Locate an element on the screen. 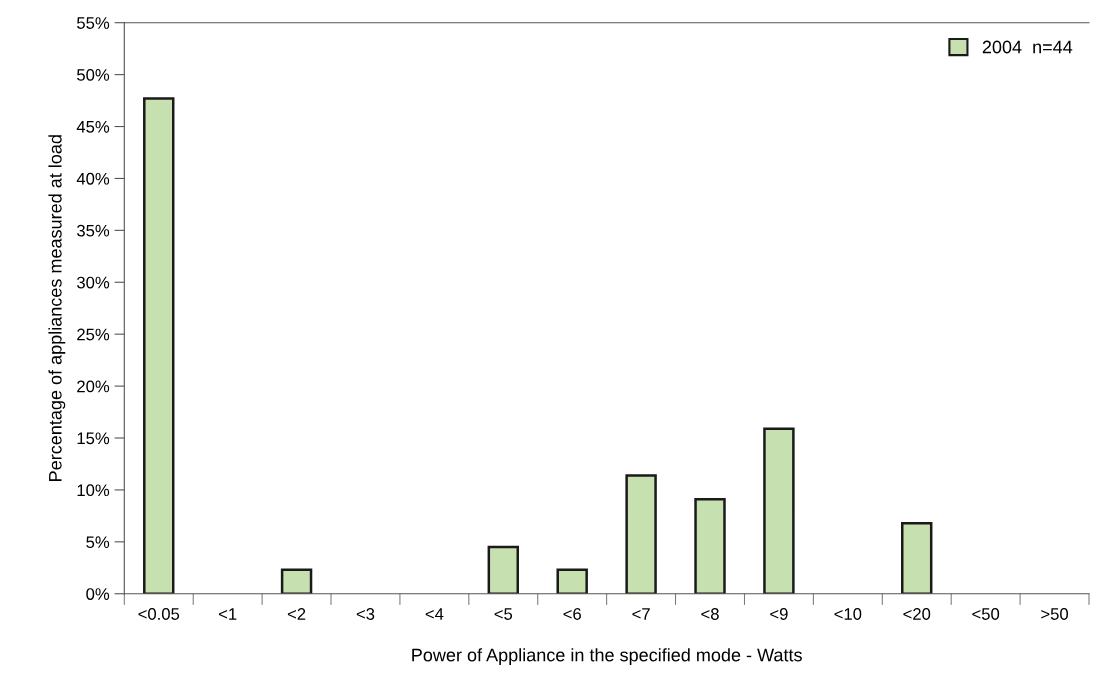 This screenshot has width=1100, height=688. y-tick-label: 5% is located at coordinates (98, 542).